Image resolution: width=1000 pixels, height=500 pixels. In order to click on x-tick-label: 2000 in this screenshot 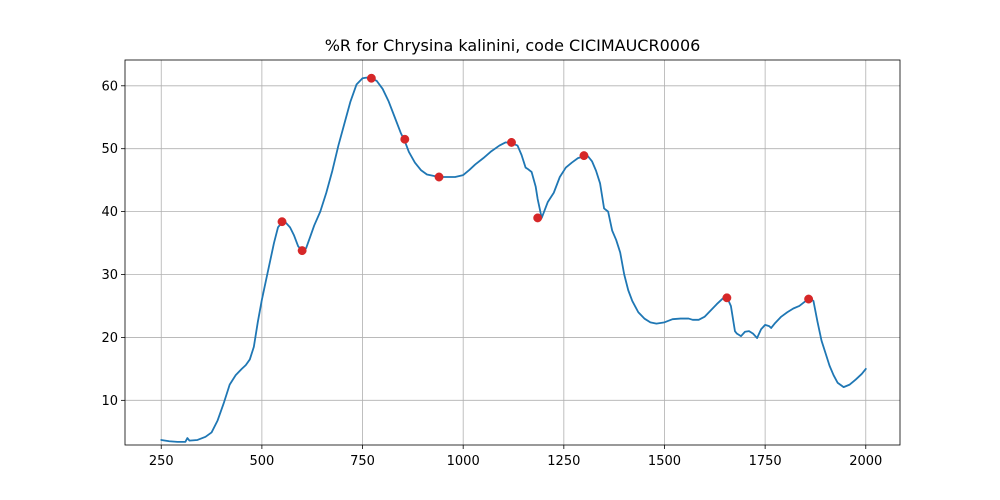, I will do `click(865, 461)`.